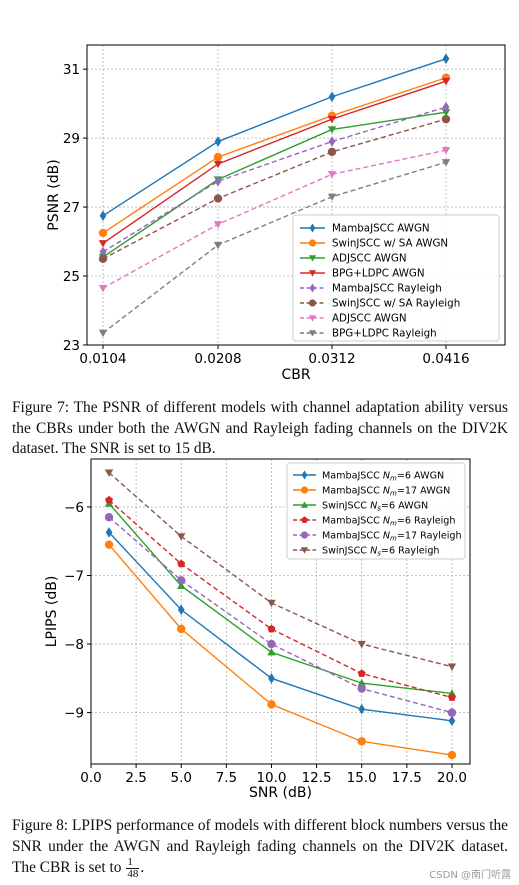 This screenshot has height=885, width=519. I want to click on fig7-legend-label-7: BPG+LDPC Rayleigh, so click(384, 334).